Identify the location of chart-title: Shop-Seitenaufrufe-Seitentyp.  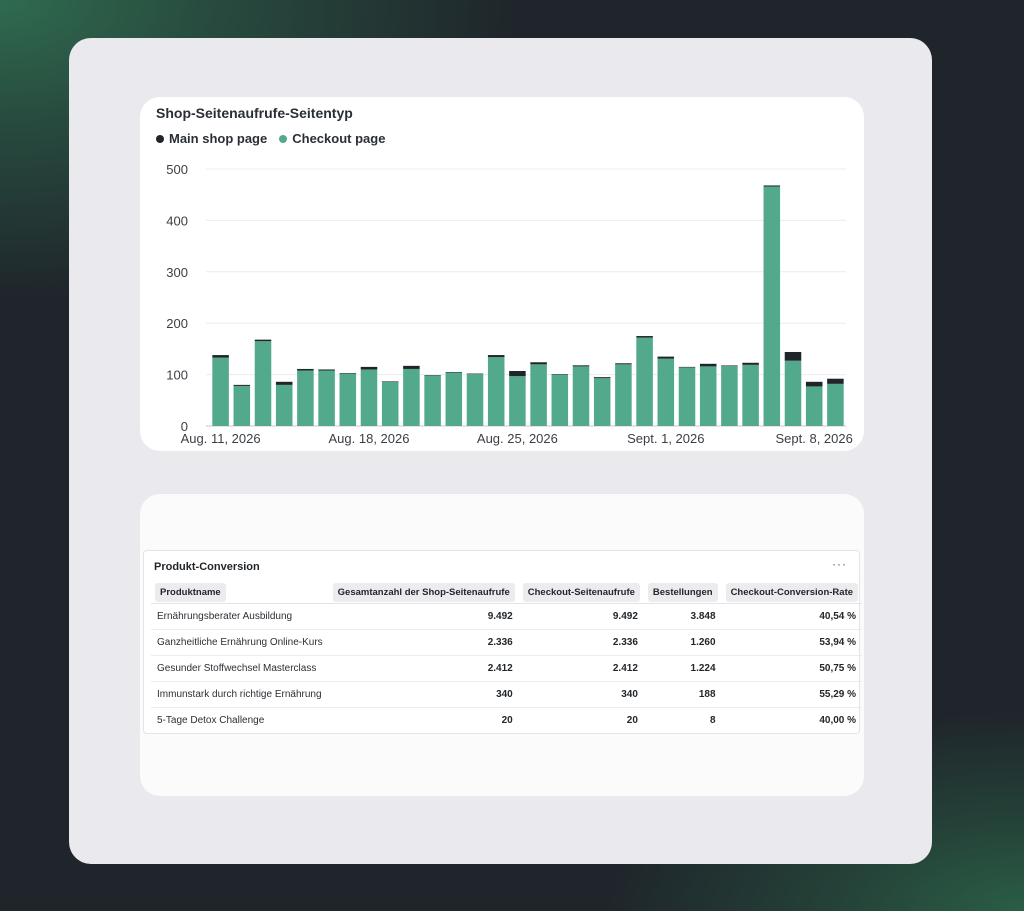
(254, 113).